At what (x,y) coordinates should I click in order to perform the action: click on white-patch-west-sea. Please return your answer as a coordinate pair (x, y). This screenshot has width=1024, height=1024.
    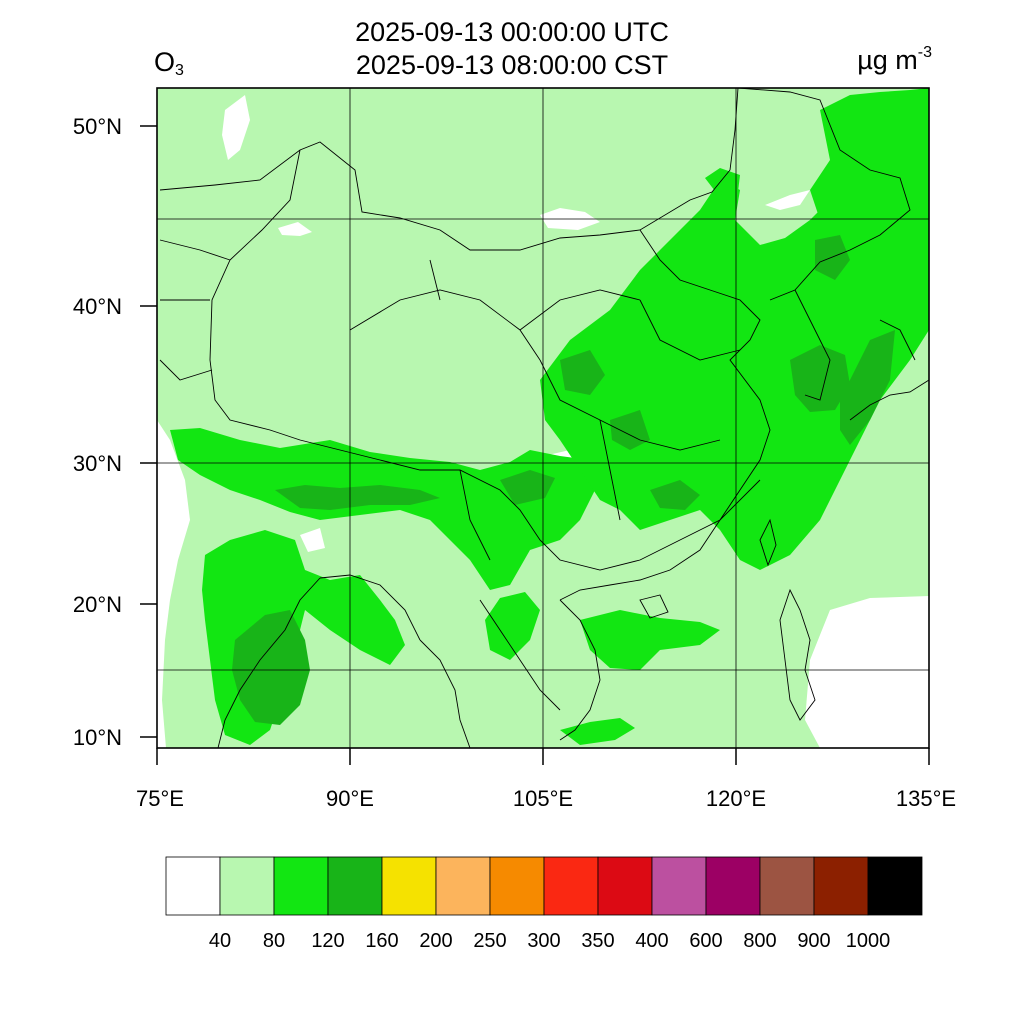
    Looking at the image, I should click on (173, 584).